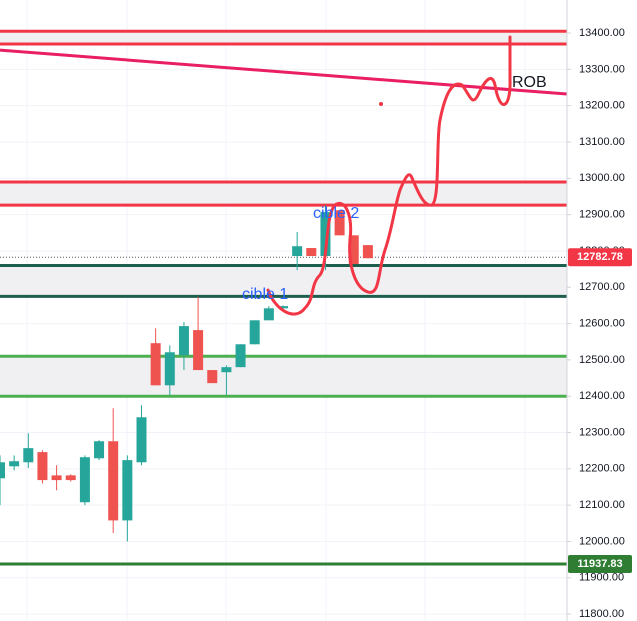  I want to click on y-tick-label: 12200.00, so click(602, 469).